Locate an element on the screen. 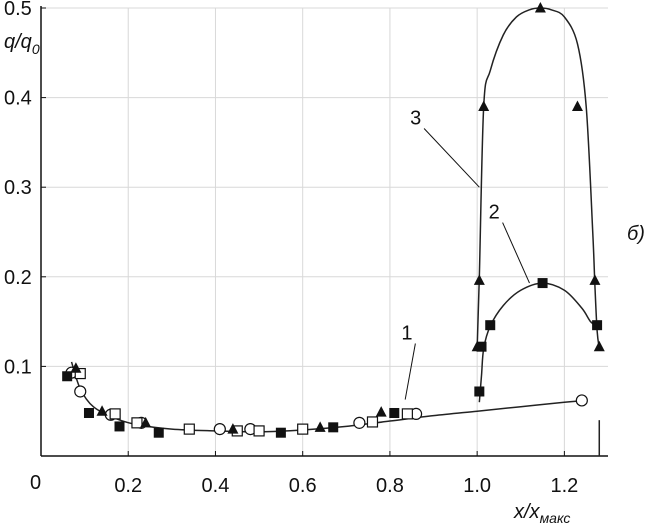 This screenshot has width=661, height=526. curve-label-curve3: 3 is located at coordinates (415, 118).